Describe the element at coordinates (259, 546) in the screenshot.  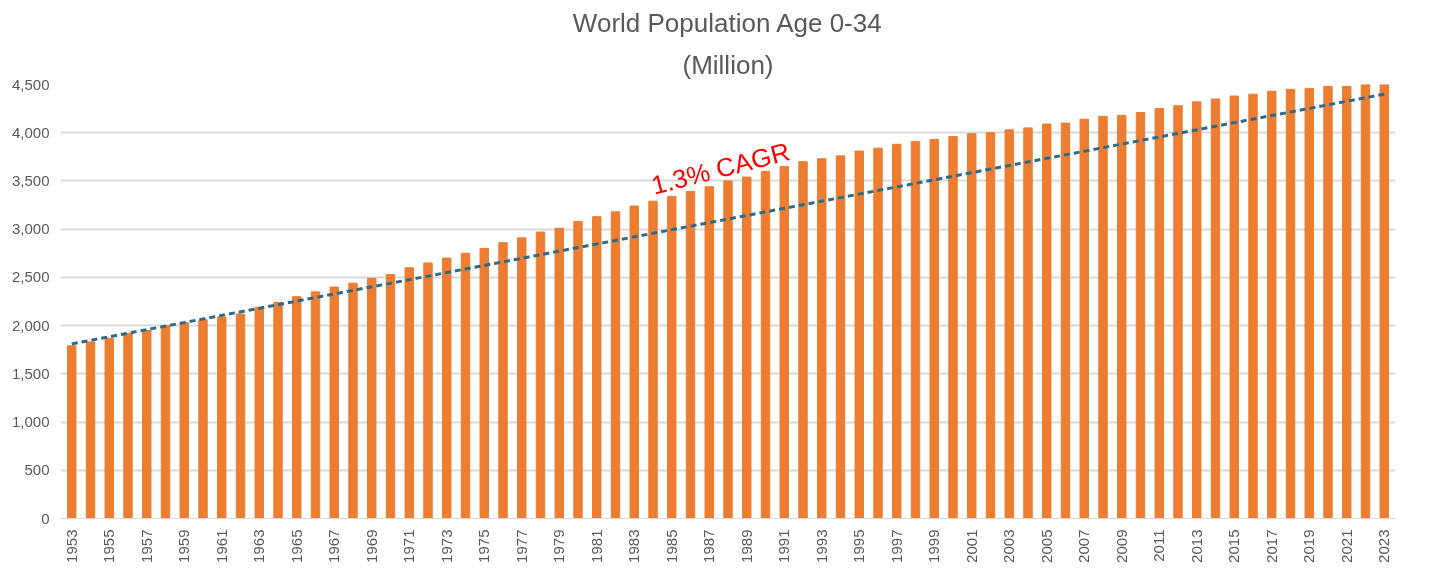
I see `x-tick-label: 1963` at that location.